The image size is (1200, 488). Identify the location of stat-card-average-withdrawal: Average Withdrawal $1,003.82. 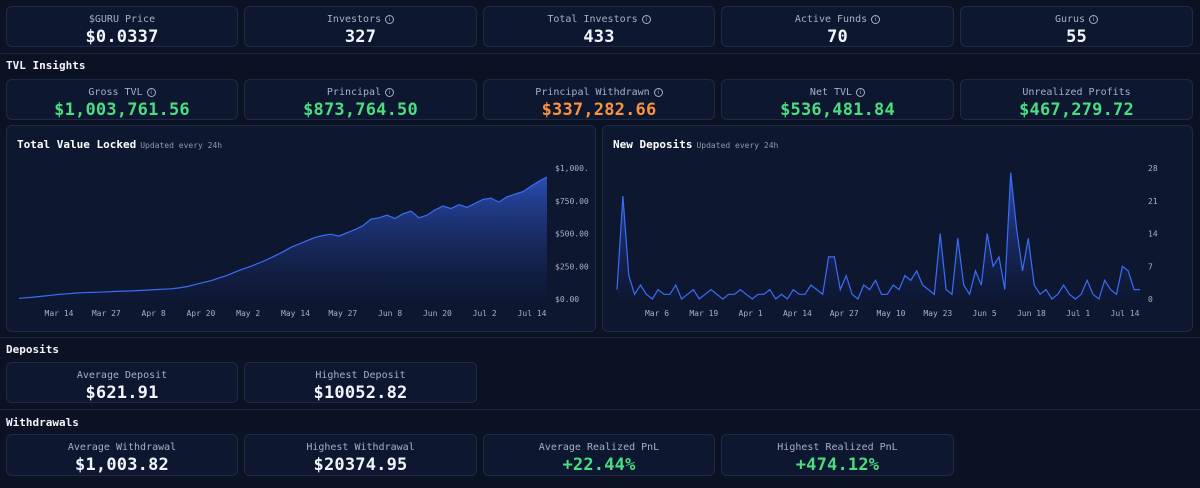
(122, 455).